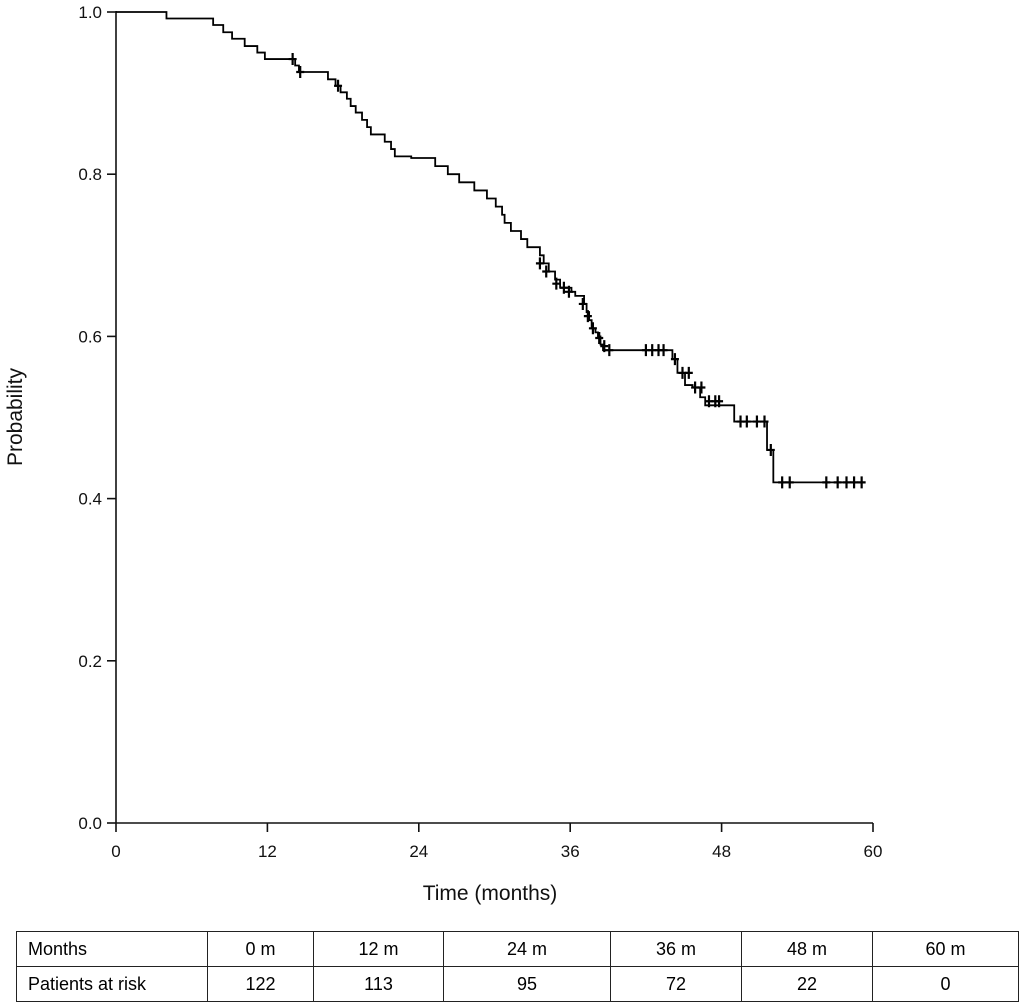 This screenshot has width=1024, height=1008. I want to click on risk-table-header-label: Months, so click(112, 949).